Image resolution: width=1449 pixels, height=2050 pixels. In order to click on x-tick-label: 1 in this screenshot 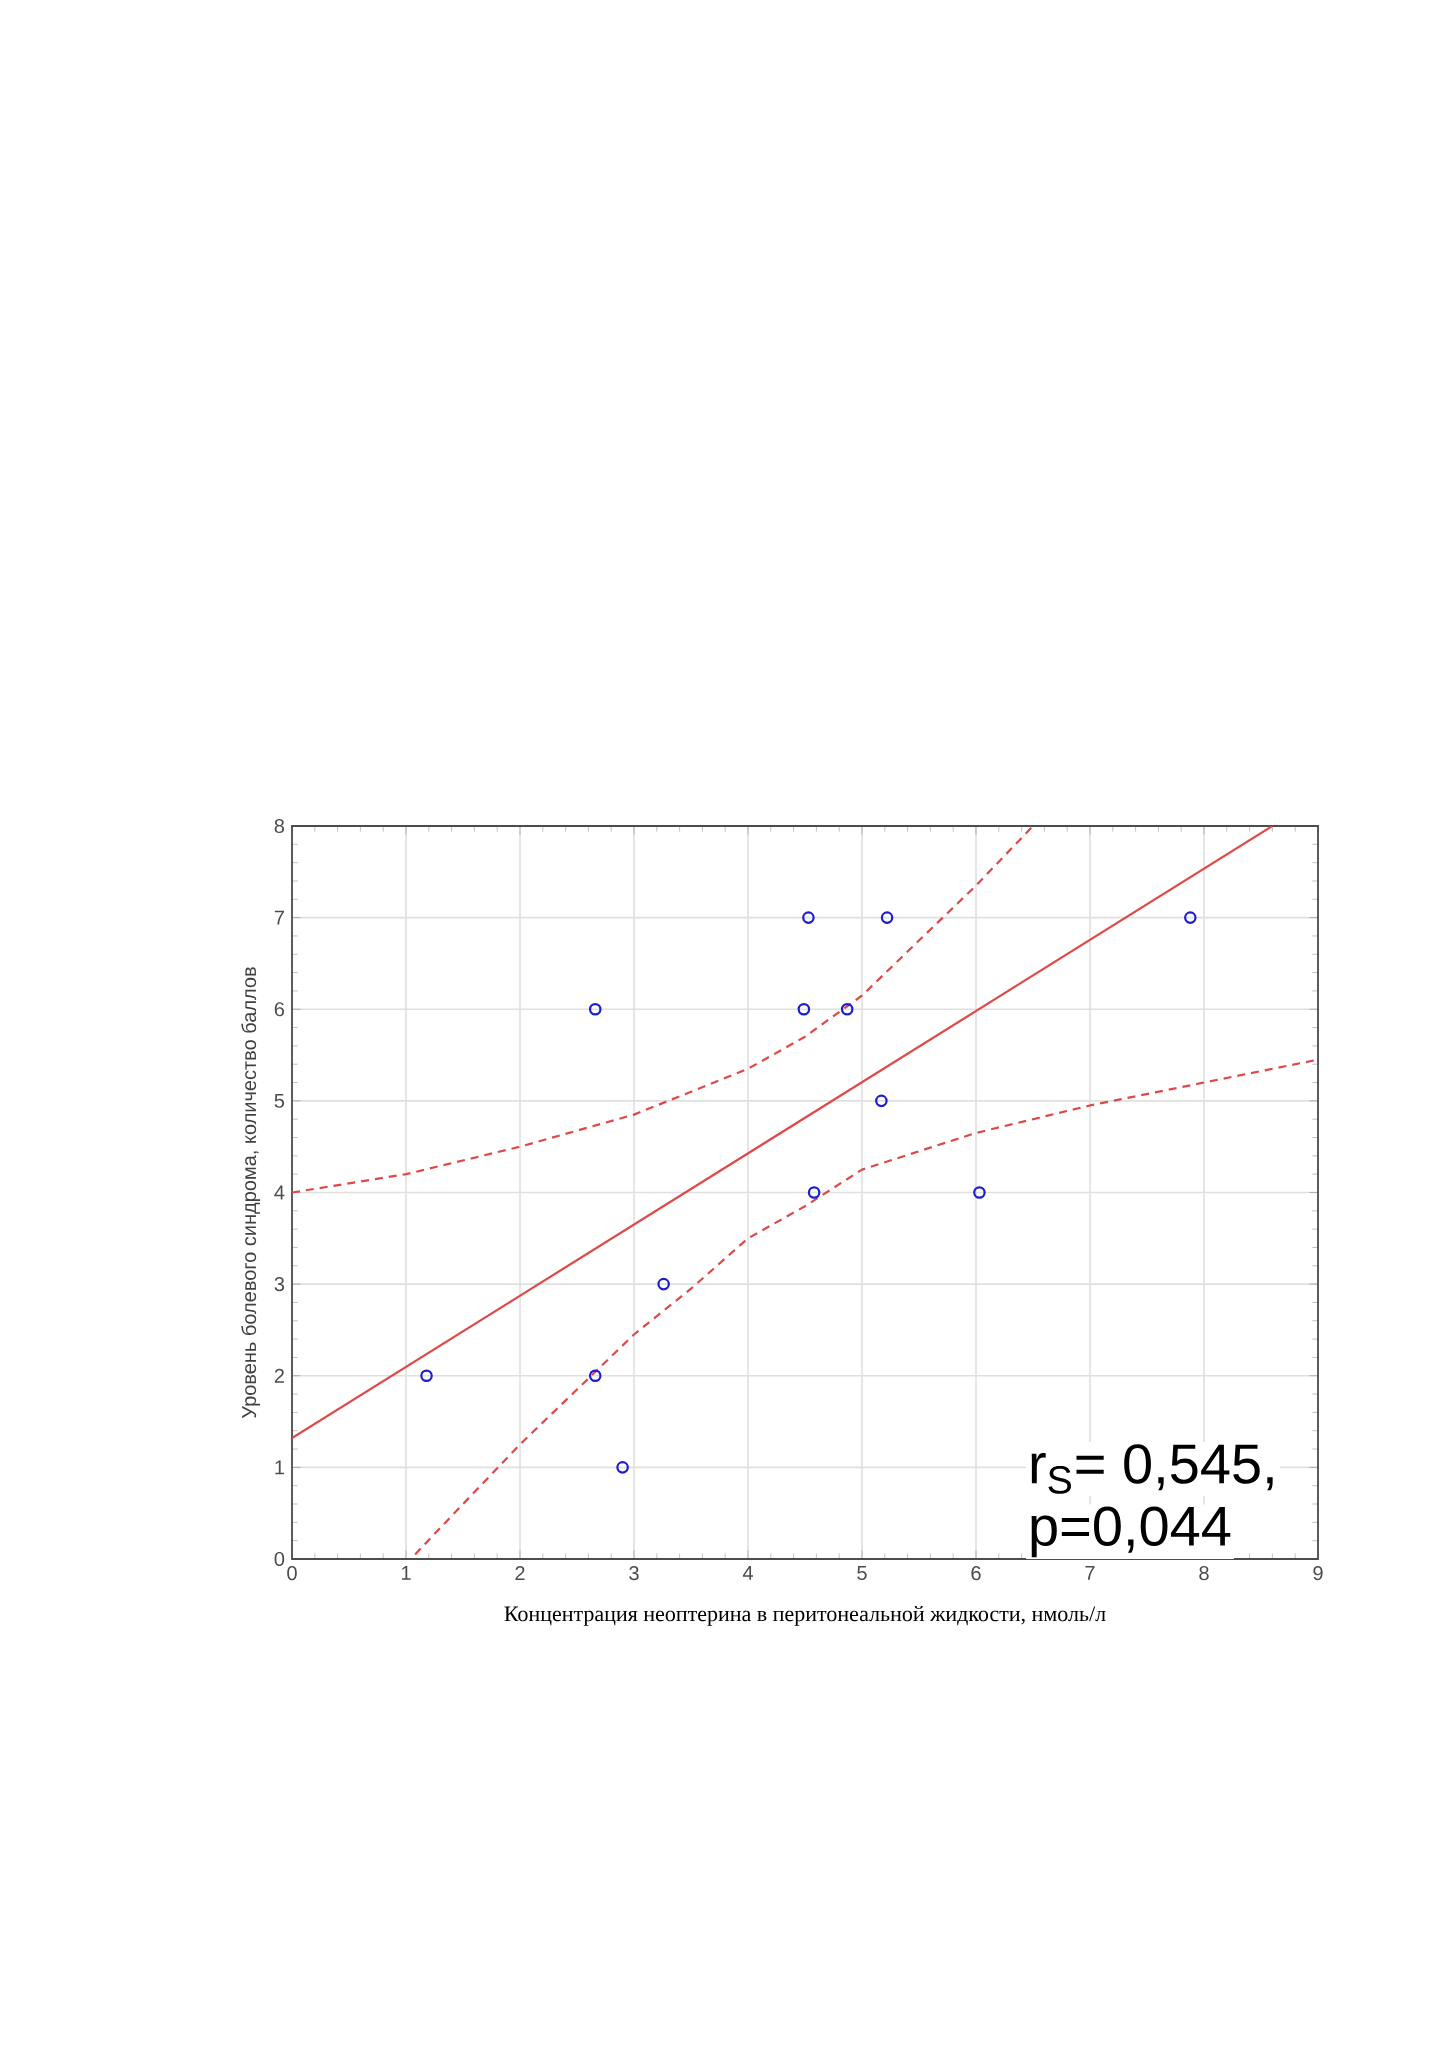, I will do `click(406, 1573)`.